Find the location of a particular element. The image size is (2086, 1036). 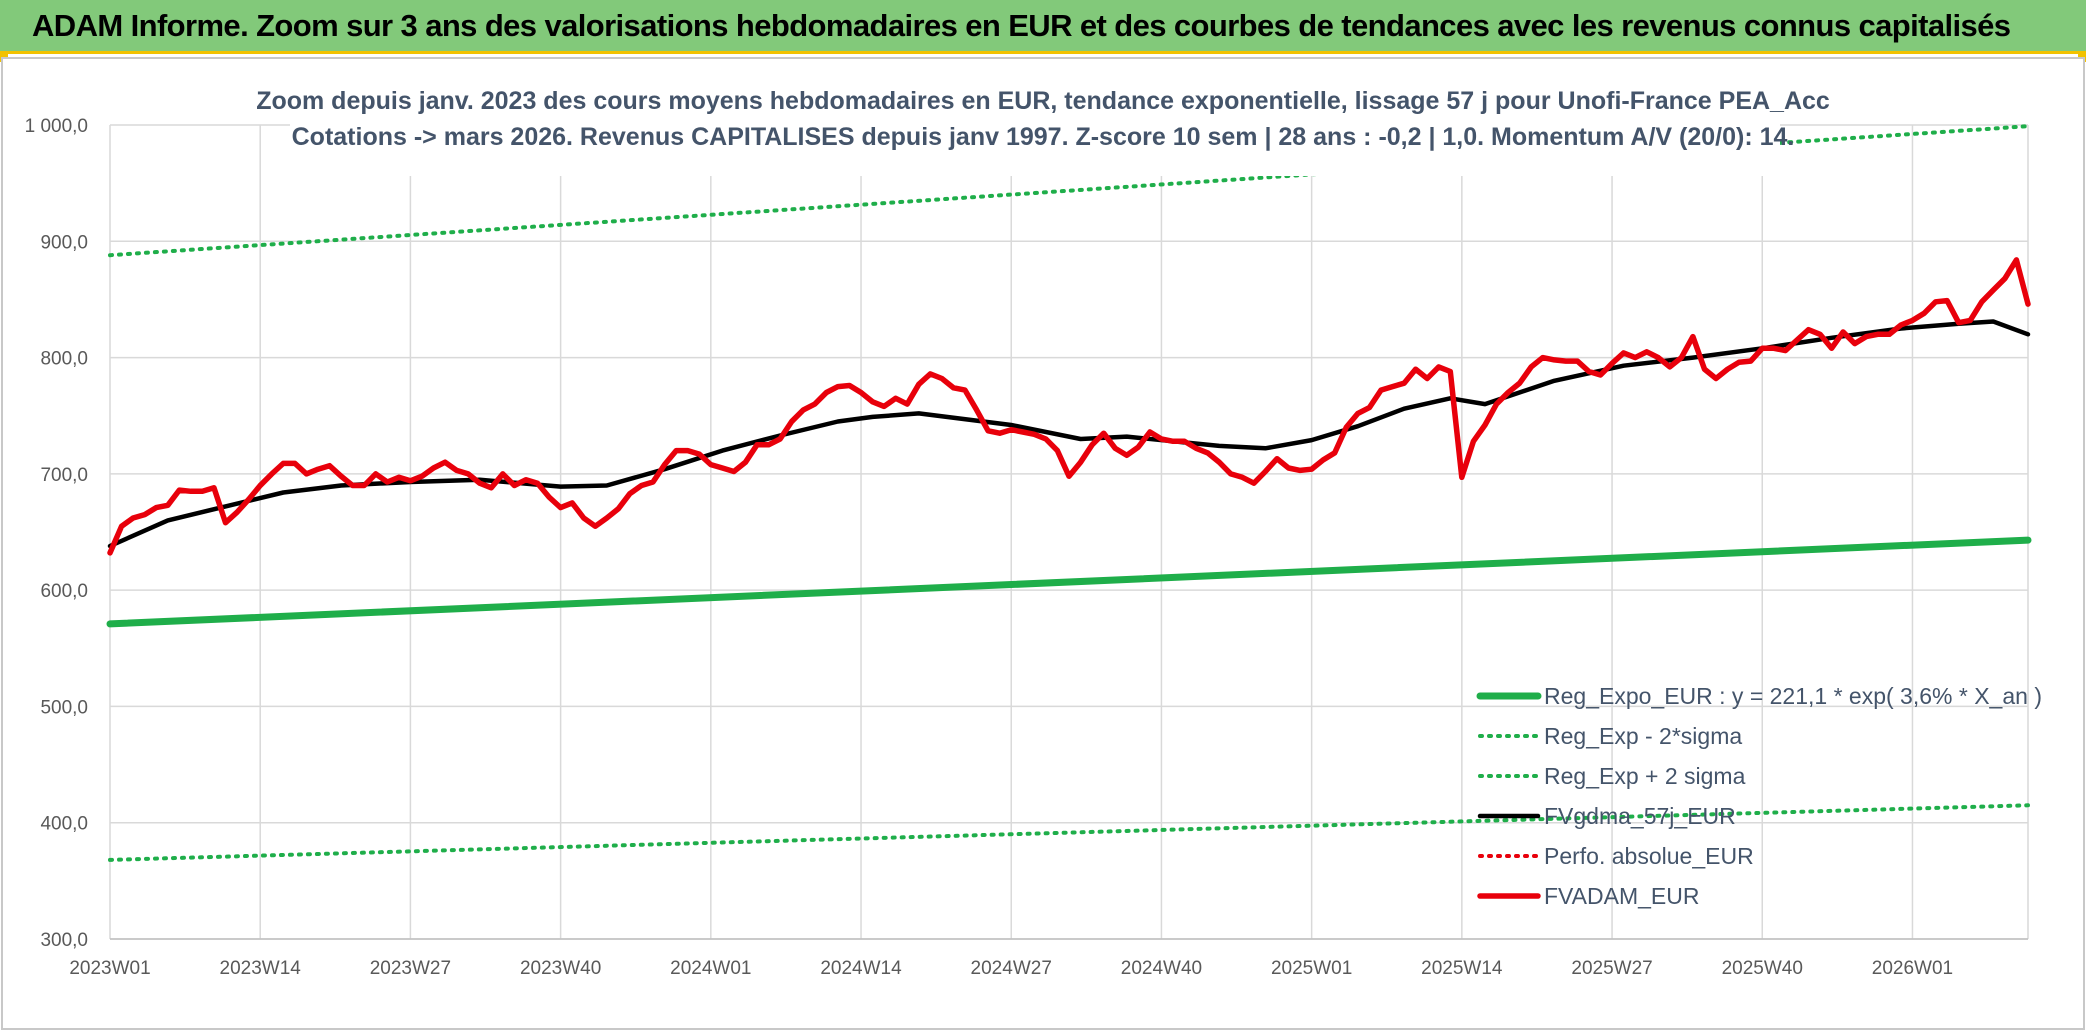

x-tick-label: 2024W40 is located at coordinates (1161, 968).